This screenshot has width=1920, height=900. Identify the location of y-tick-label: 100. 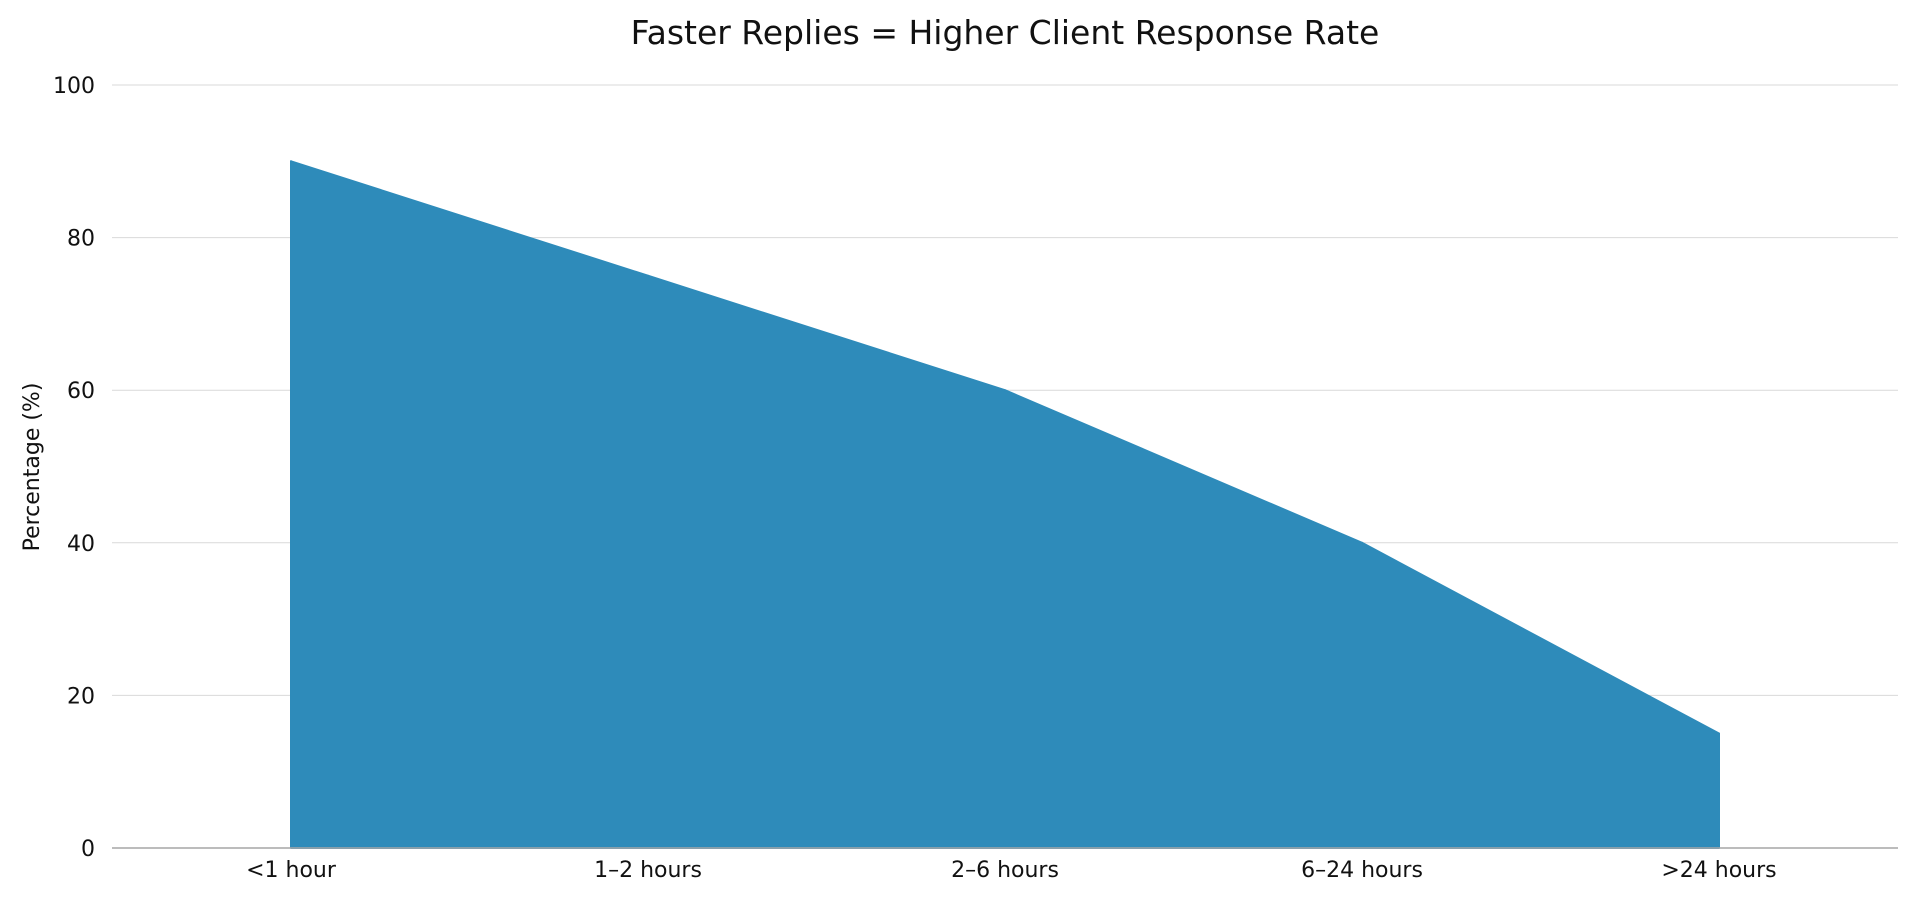
(74, 86).